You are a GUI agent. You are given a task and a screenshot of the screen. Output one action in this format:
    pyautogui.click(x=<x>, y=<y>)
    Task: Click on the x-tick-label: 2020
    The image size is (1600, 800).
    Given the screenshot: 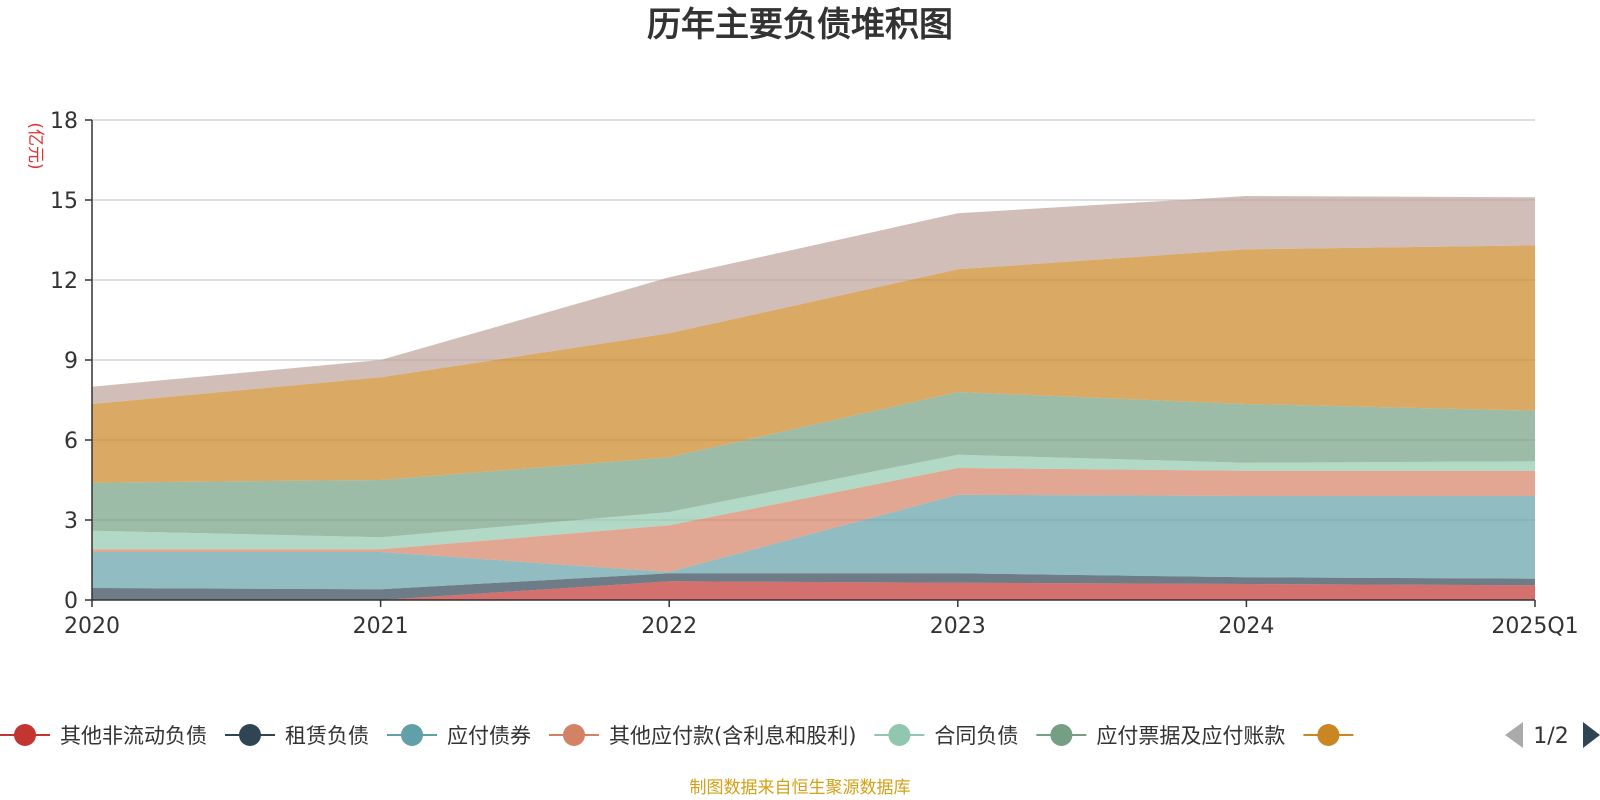 What is the action you would take?
    pyautogui.click(x=92, y=626)
    